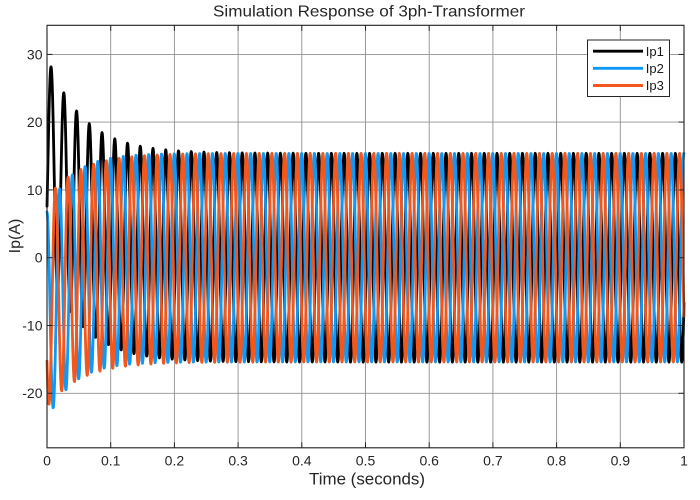 The height and width of the screenshot is (500, 700). Describe the element at coordinates (367, 479) in the screenshot. I see `svg-text: Time (seconds)` at that location.